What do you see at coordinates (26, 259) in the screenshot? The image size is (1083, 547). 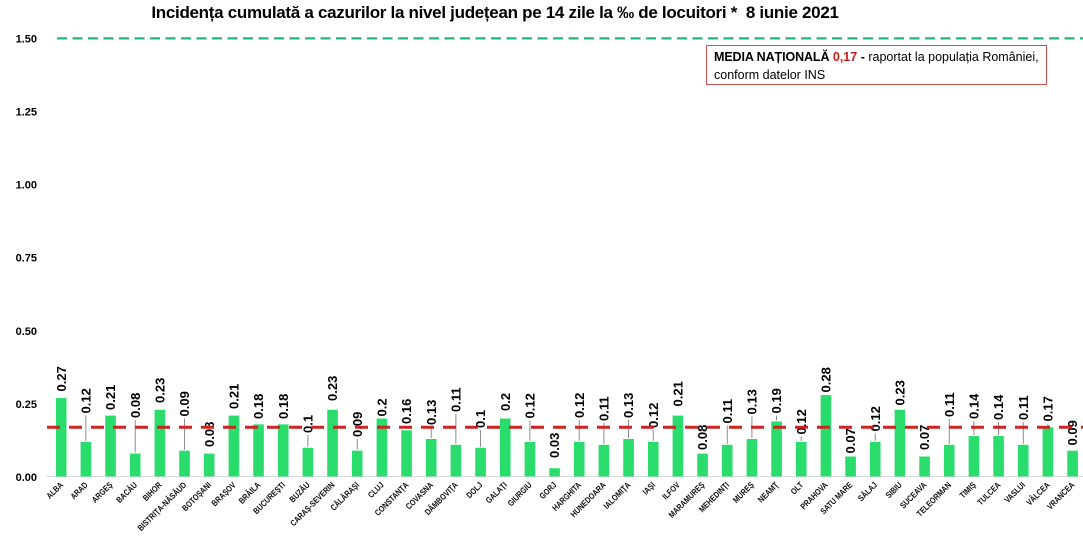 I see `y-axis-tick-label: 0.75` at bounding box center [26, 259].